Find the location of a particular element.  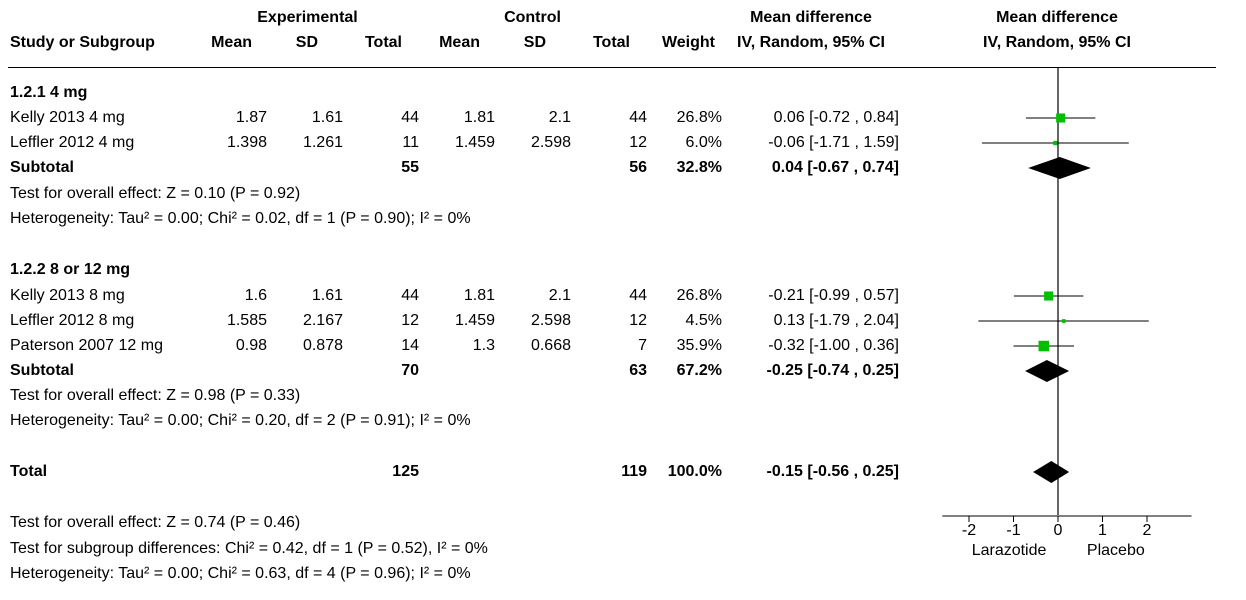

exp-sd: 0.878 is located at coordinates (322, 345).